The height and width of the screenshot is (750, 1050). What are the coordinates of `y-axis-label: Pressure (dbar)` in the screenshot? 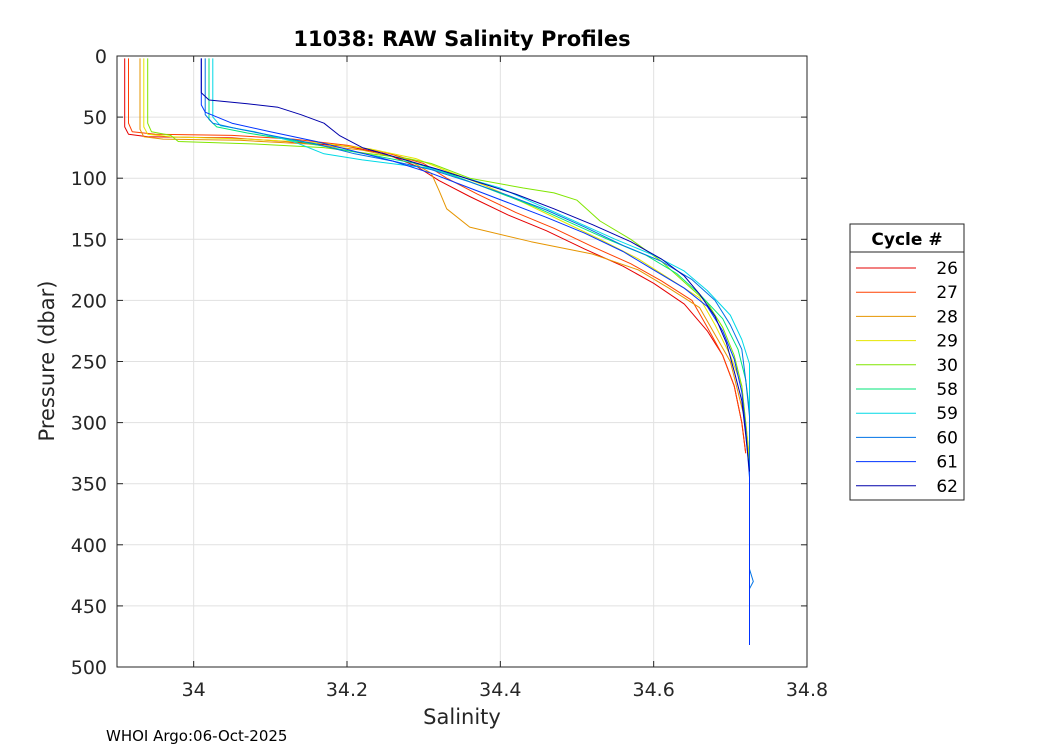 It's located at (47, 361).